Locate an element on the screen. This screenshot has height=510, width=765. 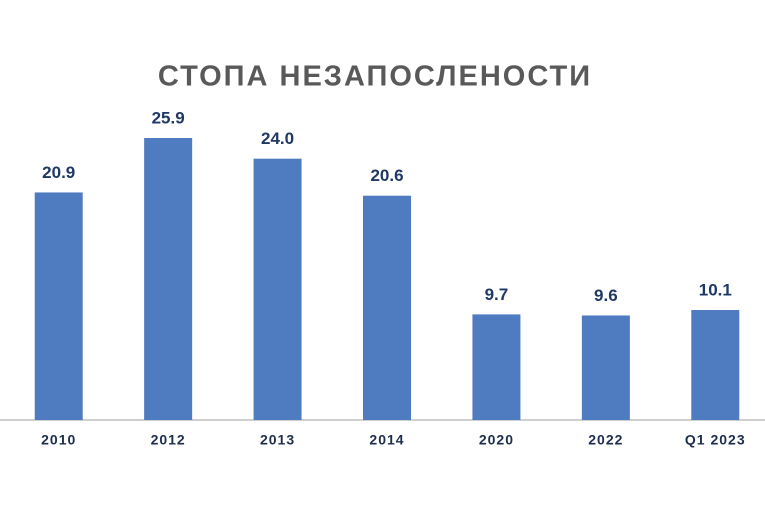
x-tick-label: 2012 is located at coordinates (168, 440).